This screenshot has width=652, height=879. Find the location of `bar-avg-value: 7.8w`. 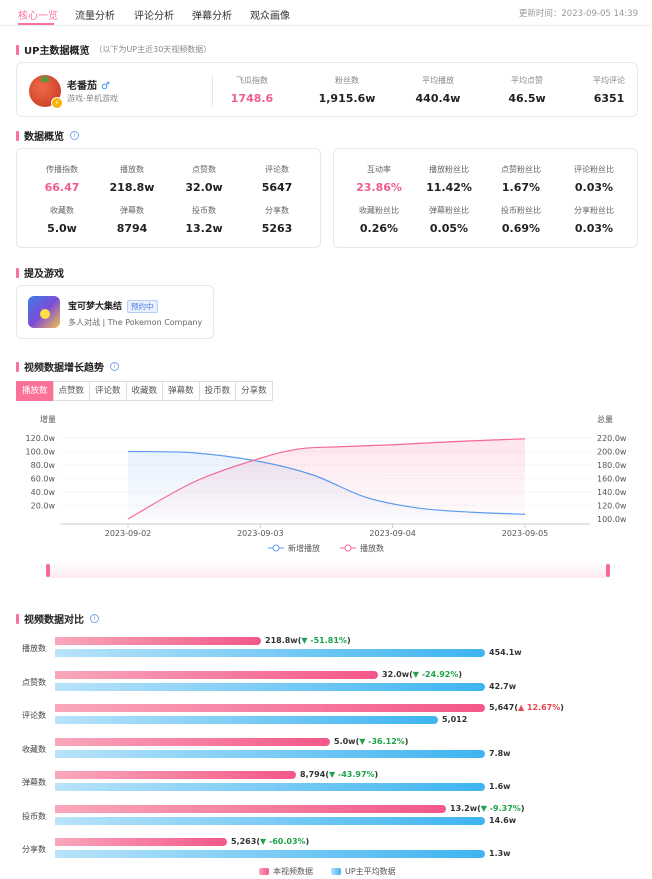

bar-avg-value: 7.8w is located at coordinates (500, 753).